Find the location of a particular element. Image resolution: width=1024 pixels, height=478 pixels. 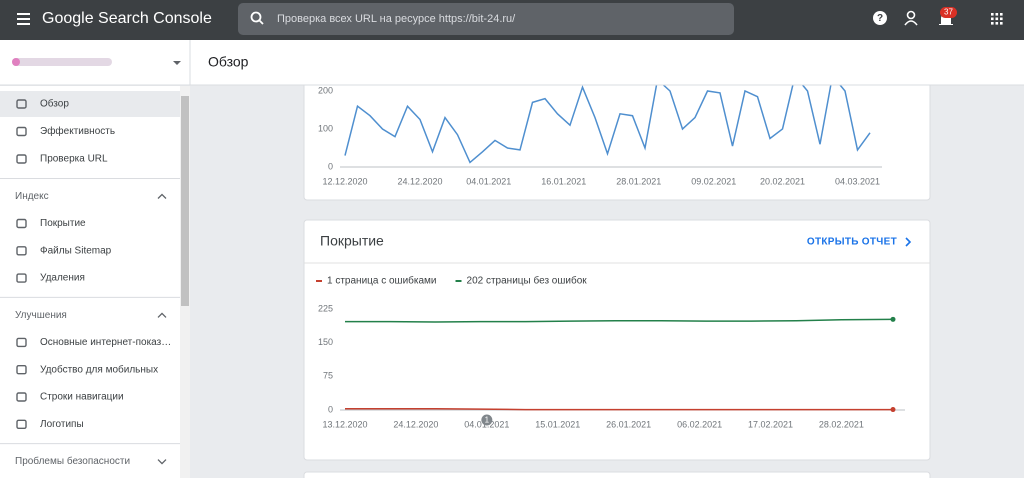

nav-item: Строки навигации is located at coordinates (82, 397).